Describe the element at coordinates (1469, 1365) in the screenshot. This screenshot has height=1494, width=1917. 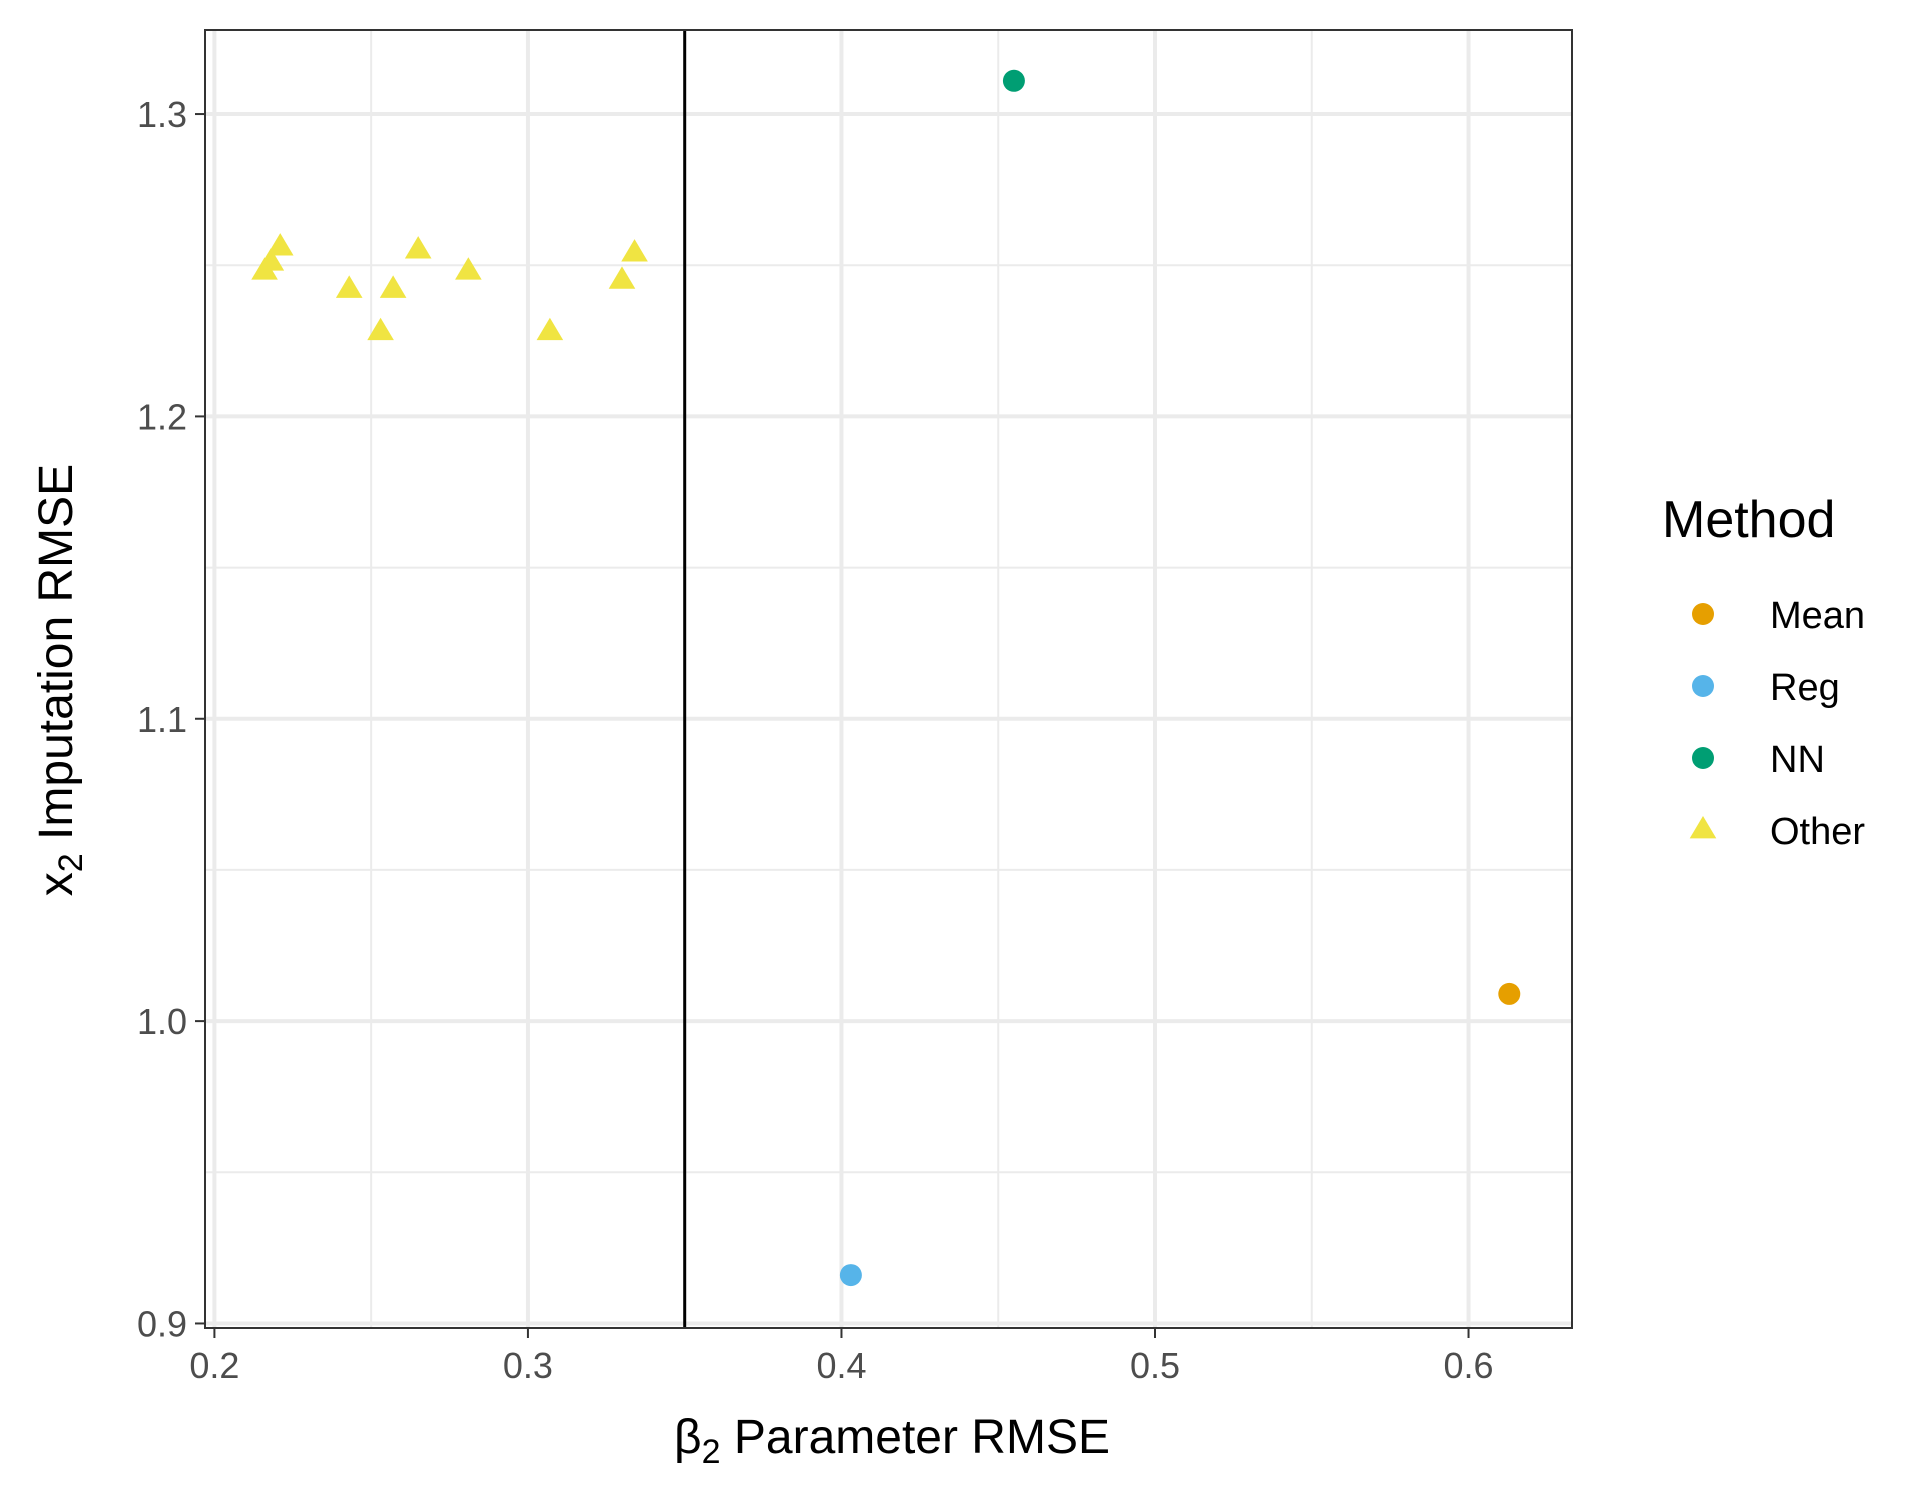
I see `x-tick-label: 0.6` at that location.